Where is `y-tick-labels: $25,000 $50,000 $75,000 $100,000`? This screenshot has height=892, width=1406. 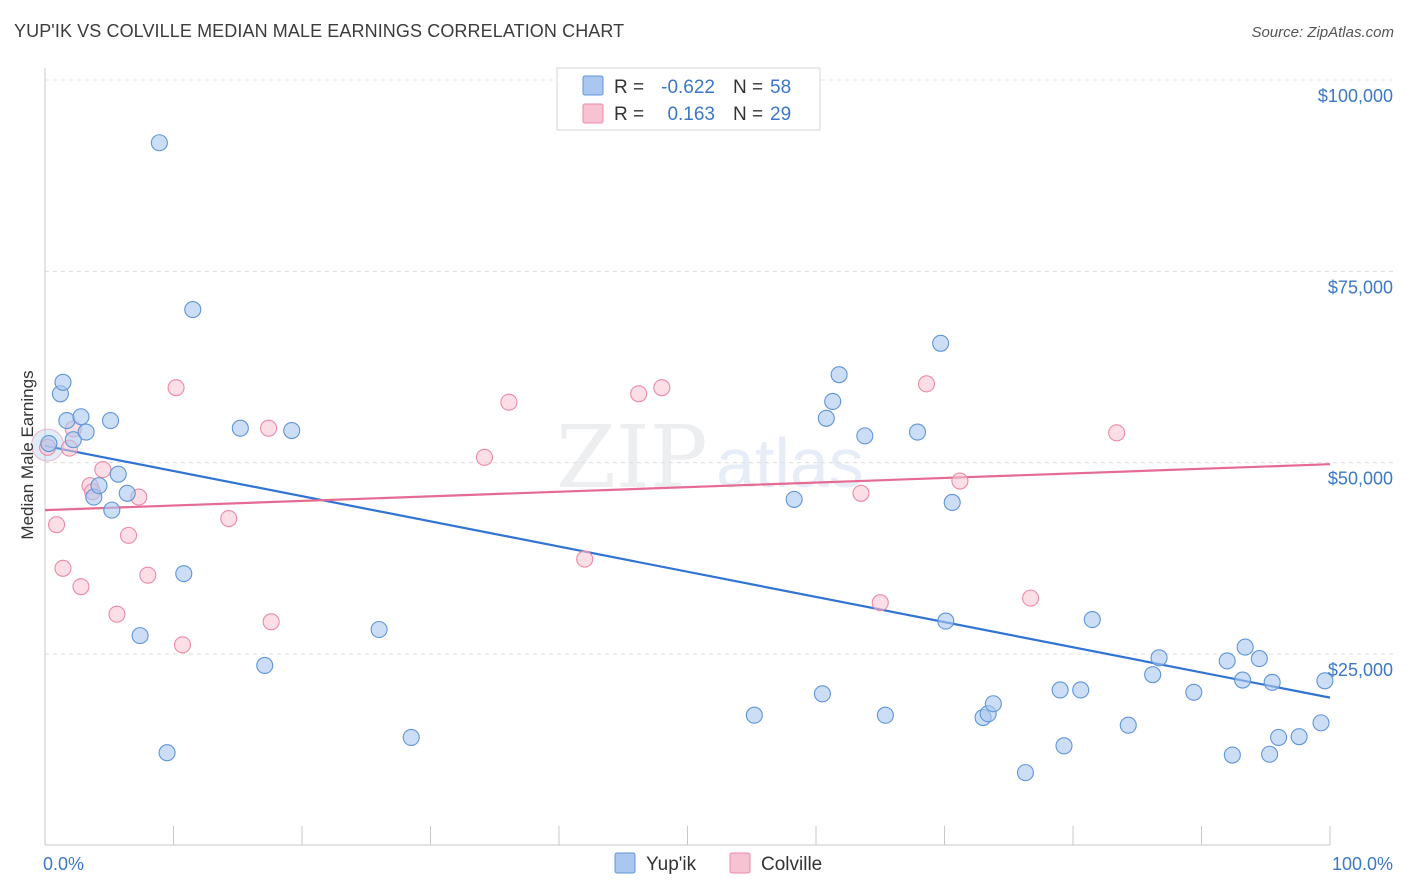
y-tick-labels: $25,000 $50,000 $75,000 $100,000 is located at coordinates (1355, 383).